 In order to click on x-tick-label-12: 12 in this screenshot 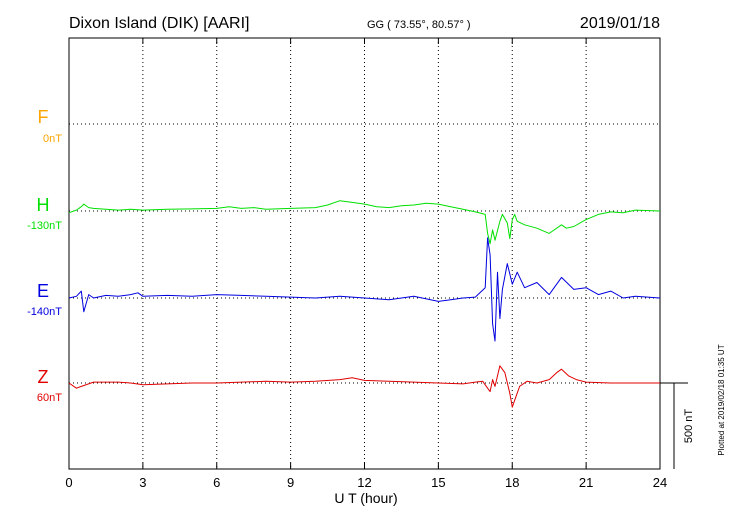, I will do `click(364, 482)`.